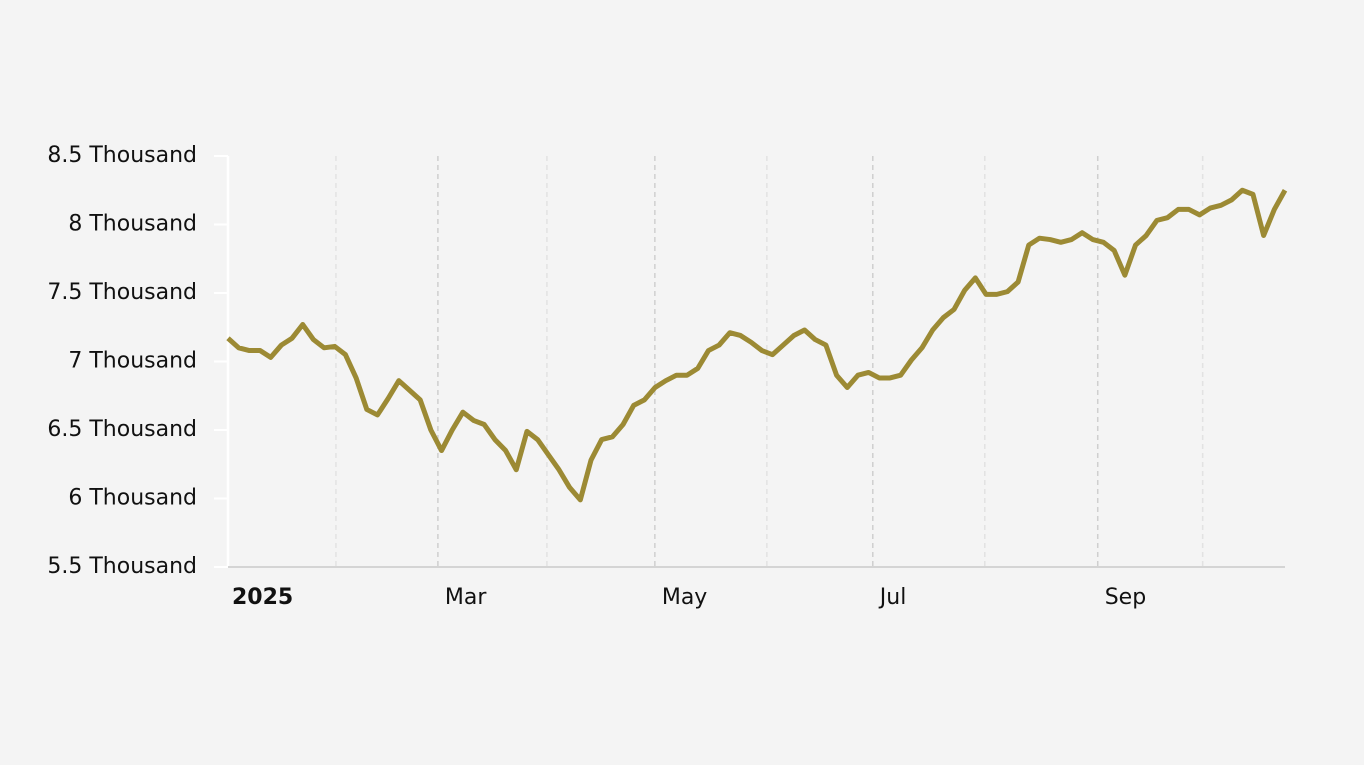  I want to click on x-tick-label: Mar, so click(466, 597).